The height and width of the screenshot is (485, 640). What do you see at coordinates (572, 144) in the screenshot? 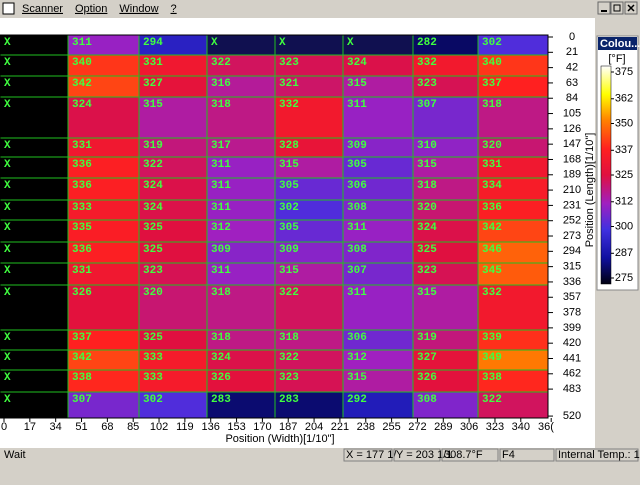
I see `y-tick-label: 147` at bounding box center [572, 144].